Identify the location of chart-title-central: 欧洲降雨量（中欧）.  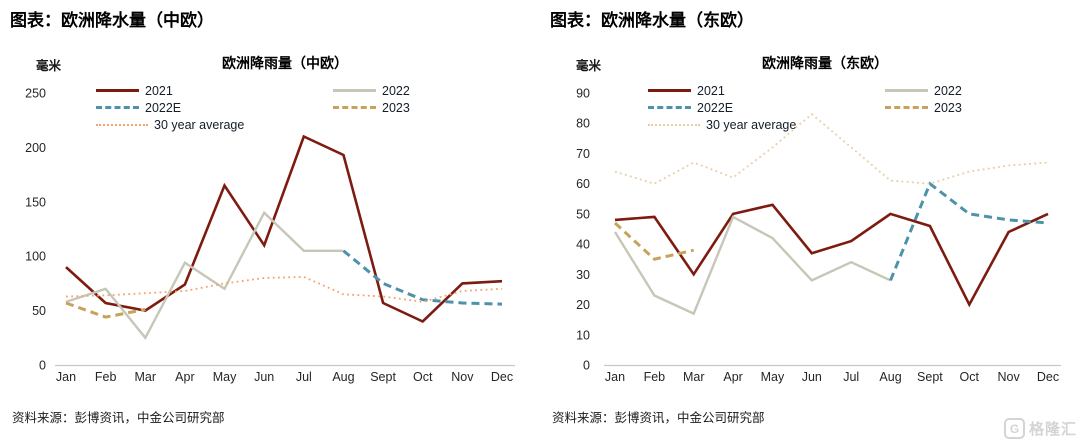
(285, 63).